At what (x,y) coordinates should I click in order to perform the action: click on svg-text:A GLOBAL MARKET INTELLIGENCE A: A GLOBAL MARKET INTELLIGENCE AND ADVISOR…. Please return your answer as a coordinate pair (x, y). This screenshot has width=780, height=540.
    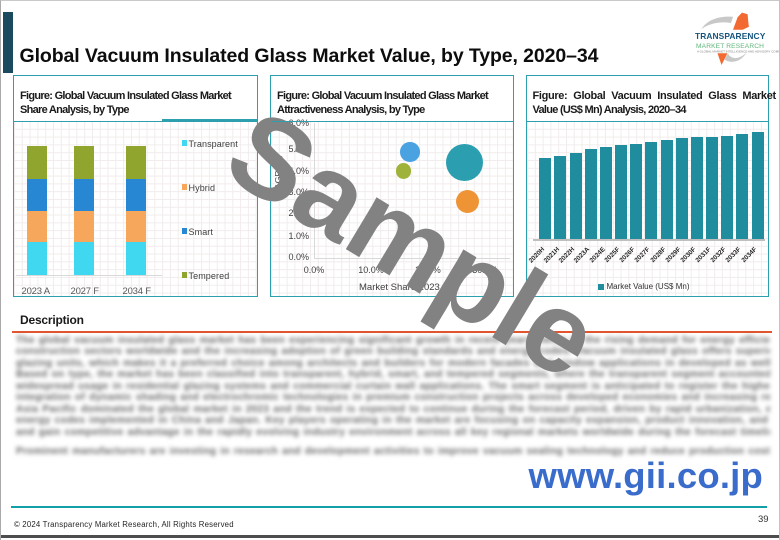
    Looking at the image, I should click on (738, 52).